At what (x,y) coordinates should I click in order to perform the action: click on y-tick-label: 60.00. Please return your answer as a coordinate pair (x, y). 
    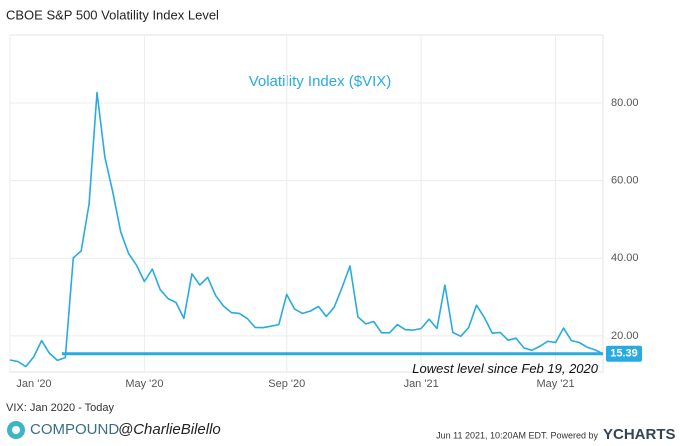
    Looking at the image, I should click on (625, 180).